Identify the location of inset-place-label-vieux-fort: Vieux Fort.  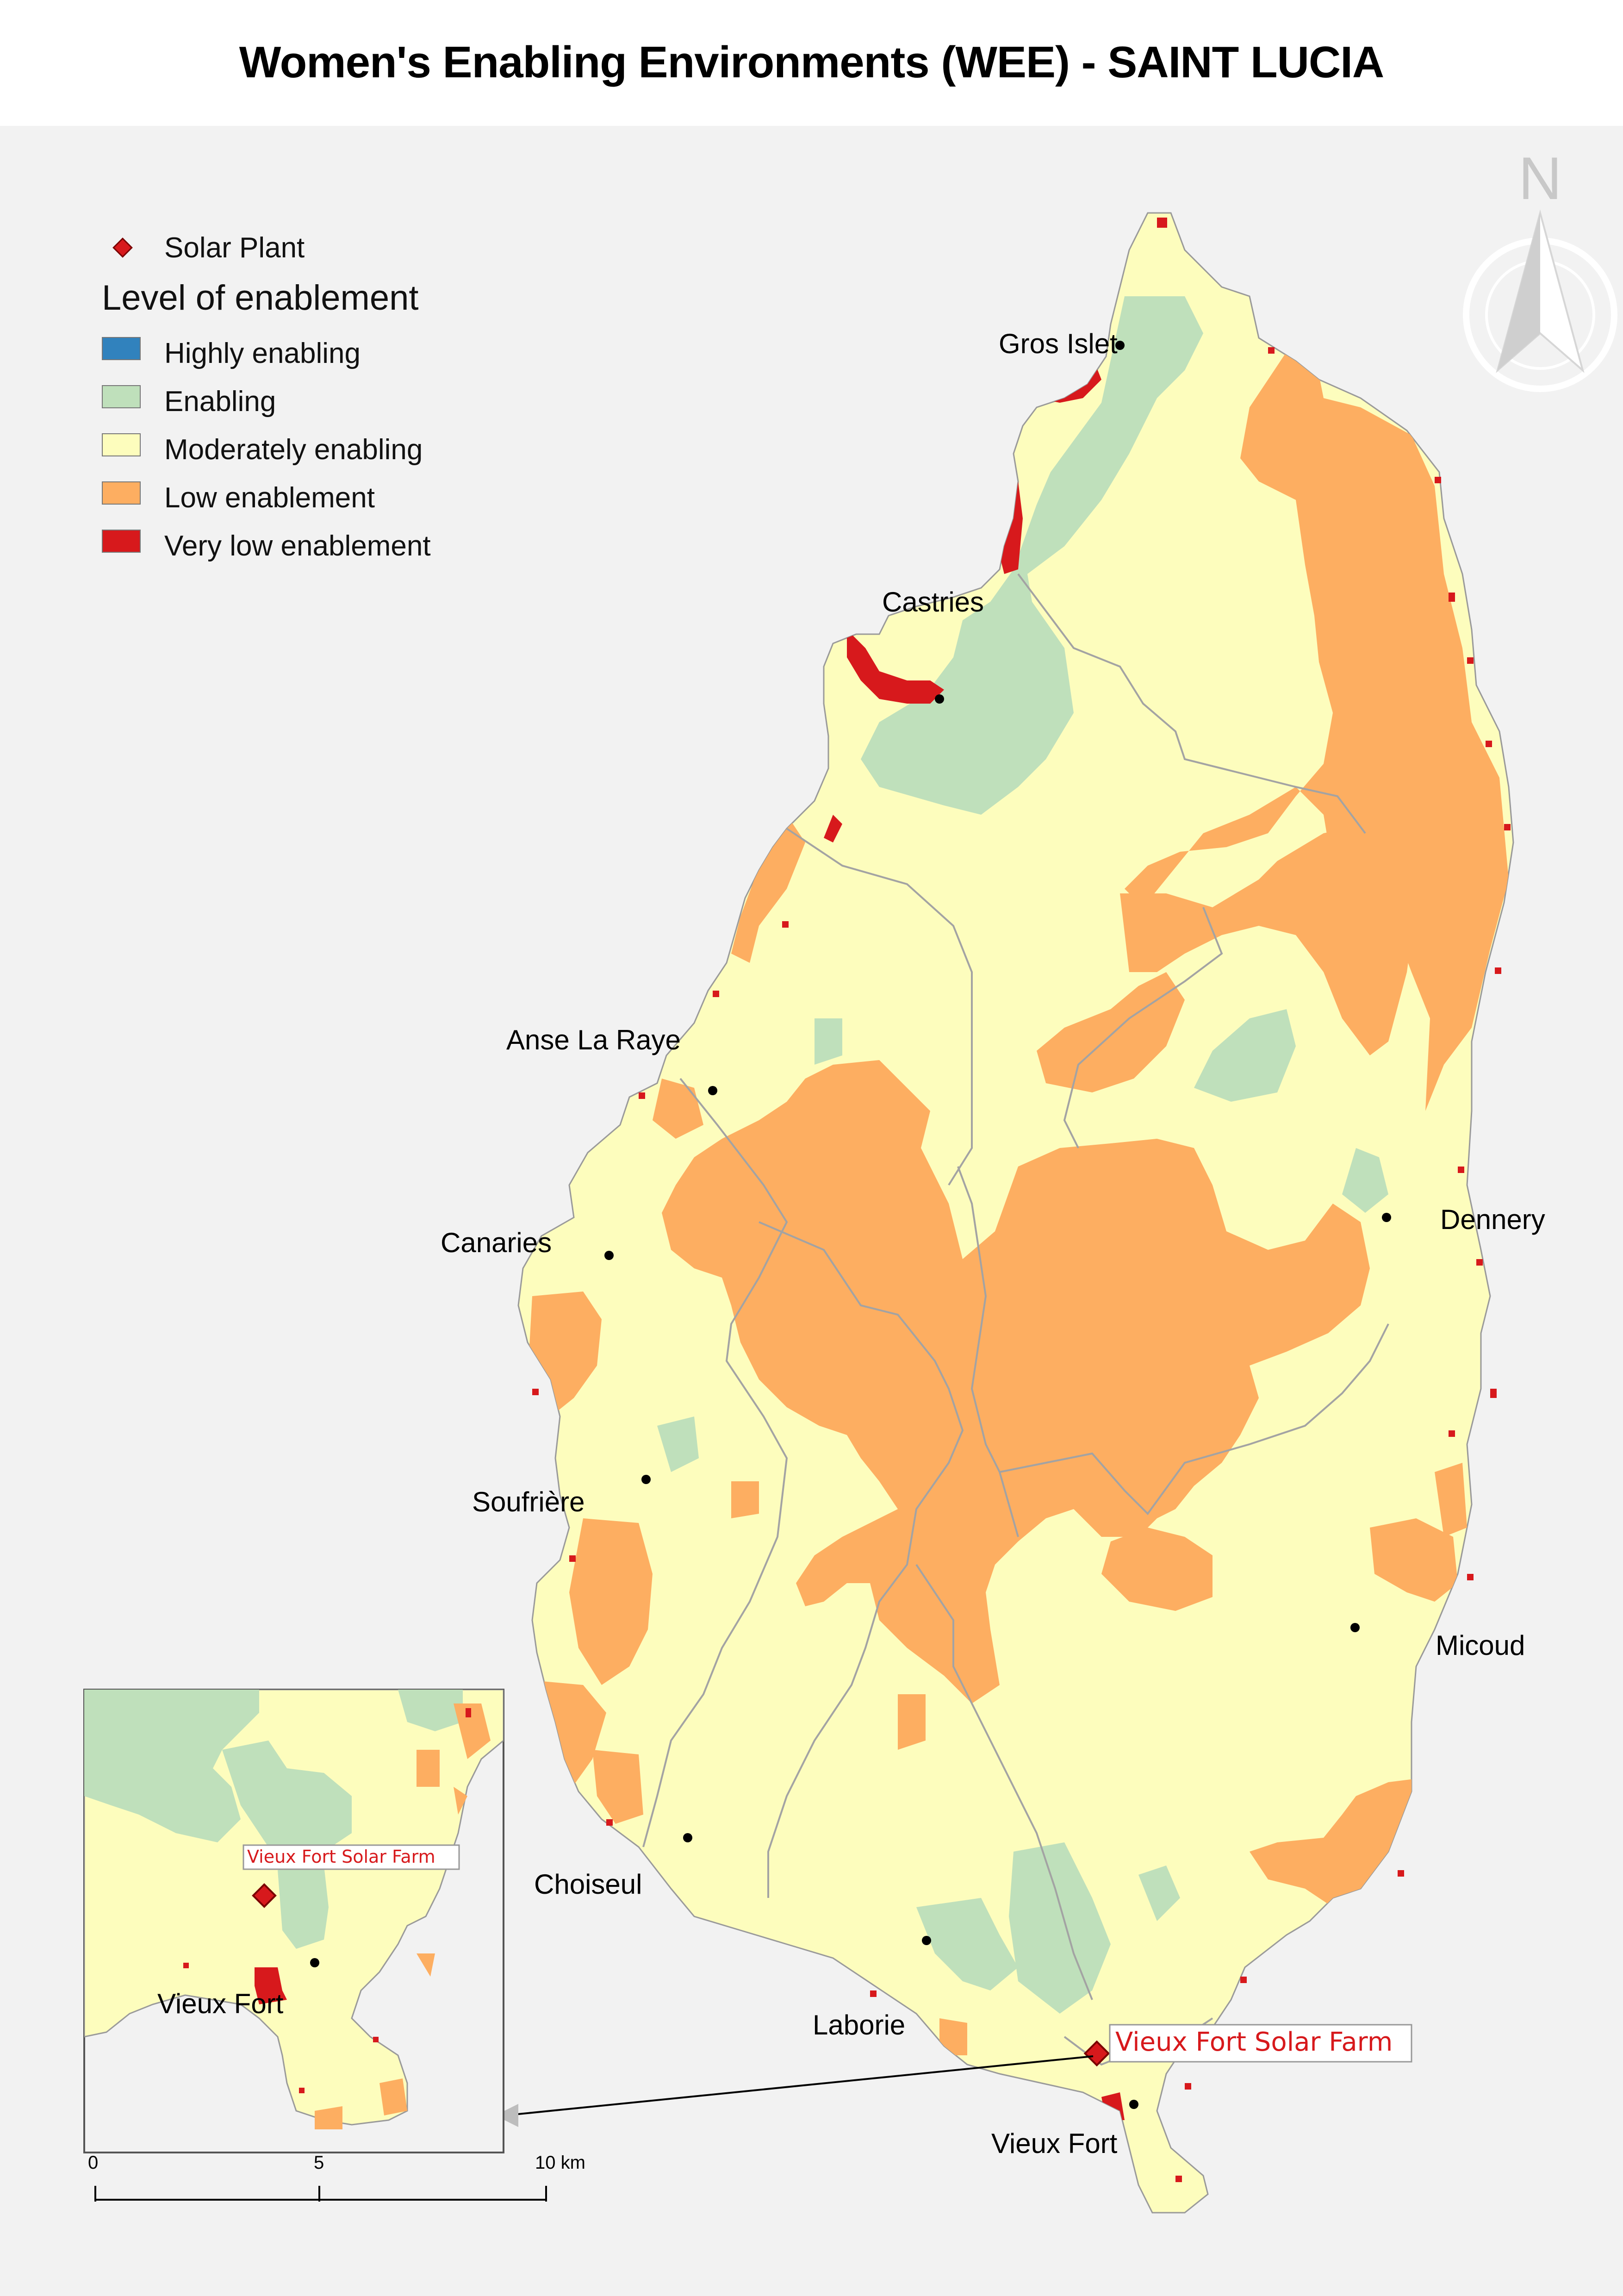
(220, 2003).